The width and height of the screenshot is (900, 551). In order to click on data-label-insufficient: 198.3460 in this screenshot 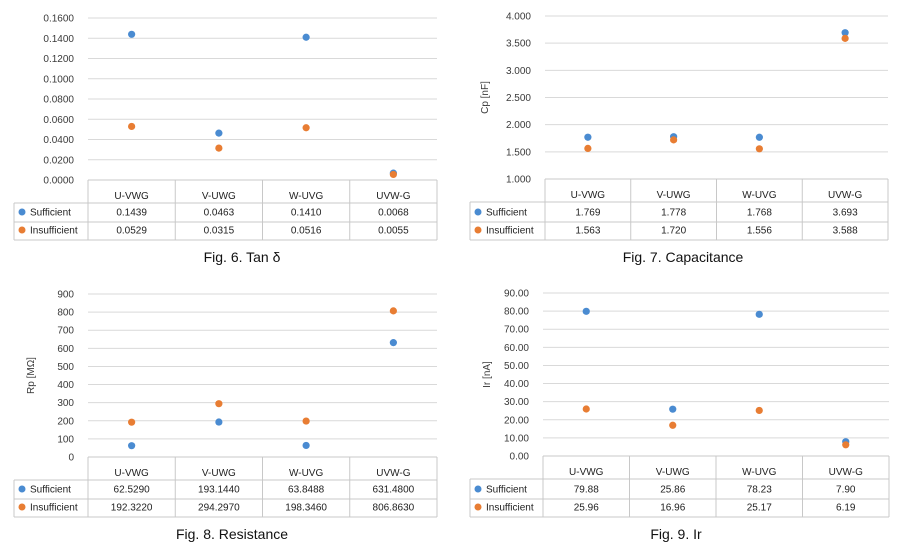, I will do `click(306, 508)`.